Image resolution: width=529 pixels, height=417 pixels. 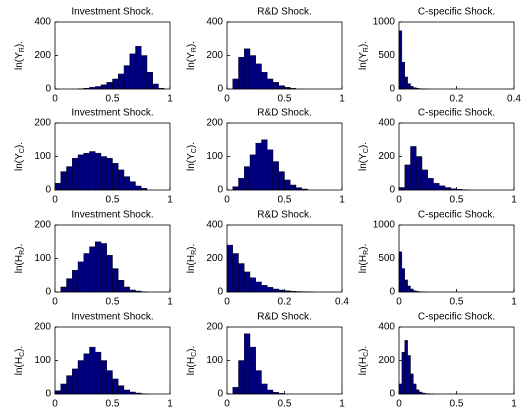 I want to click on x-tick-label: 0.4, so click(x=342, y=302).